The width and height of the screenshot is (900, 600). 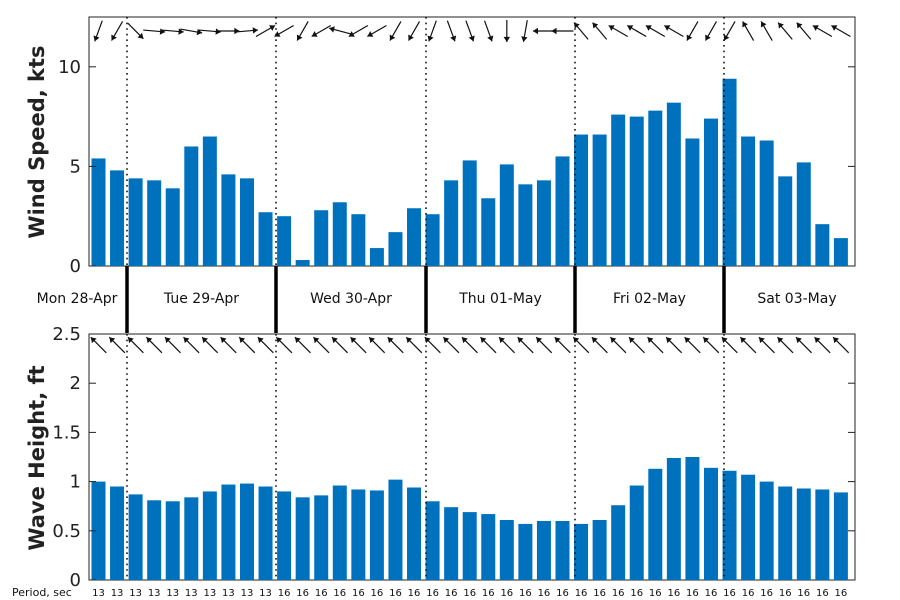 What do you see at coordinates (37, 141) in the screenshot?
I see `wind-speed-ylabel: Wind Speed, kts` at bounding box center [37, 141].